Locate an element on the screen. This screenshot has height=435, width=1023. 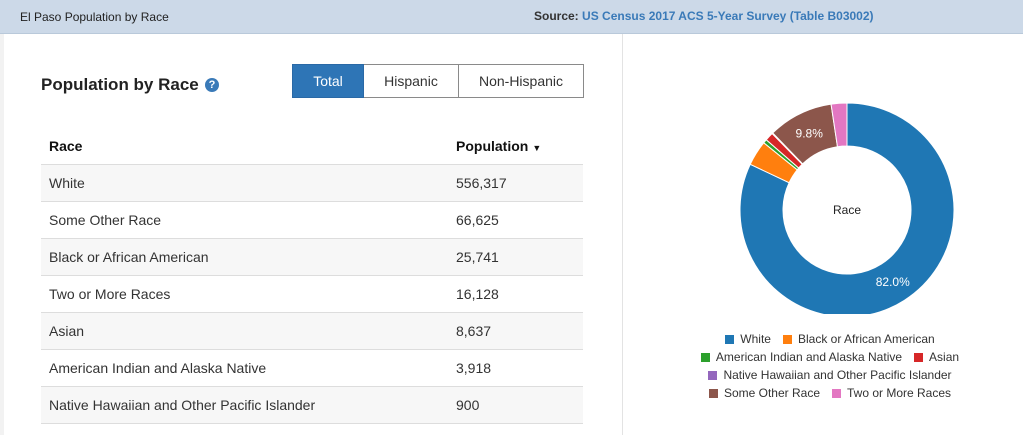
column-header-race: Race is located at coordinates (244, 146).